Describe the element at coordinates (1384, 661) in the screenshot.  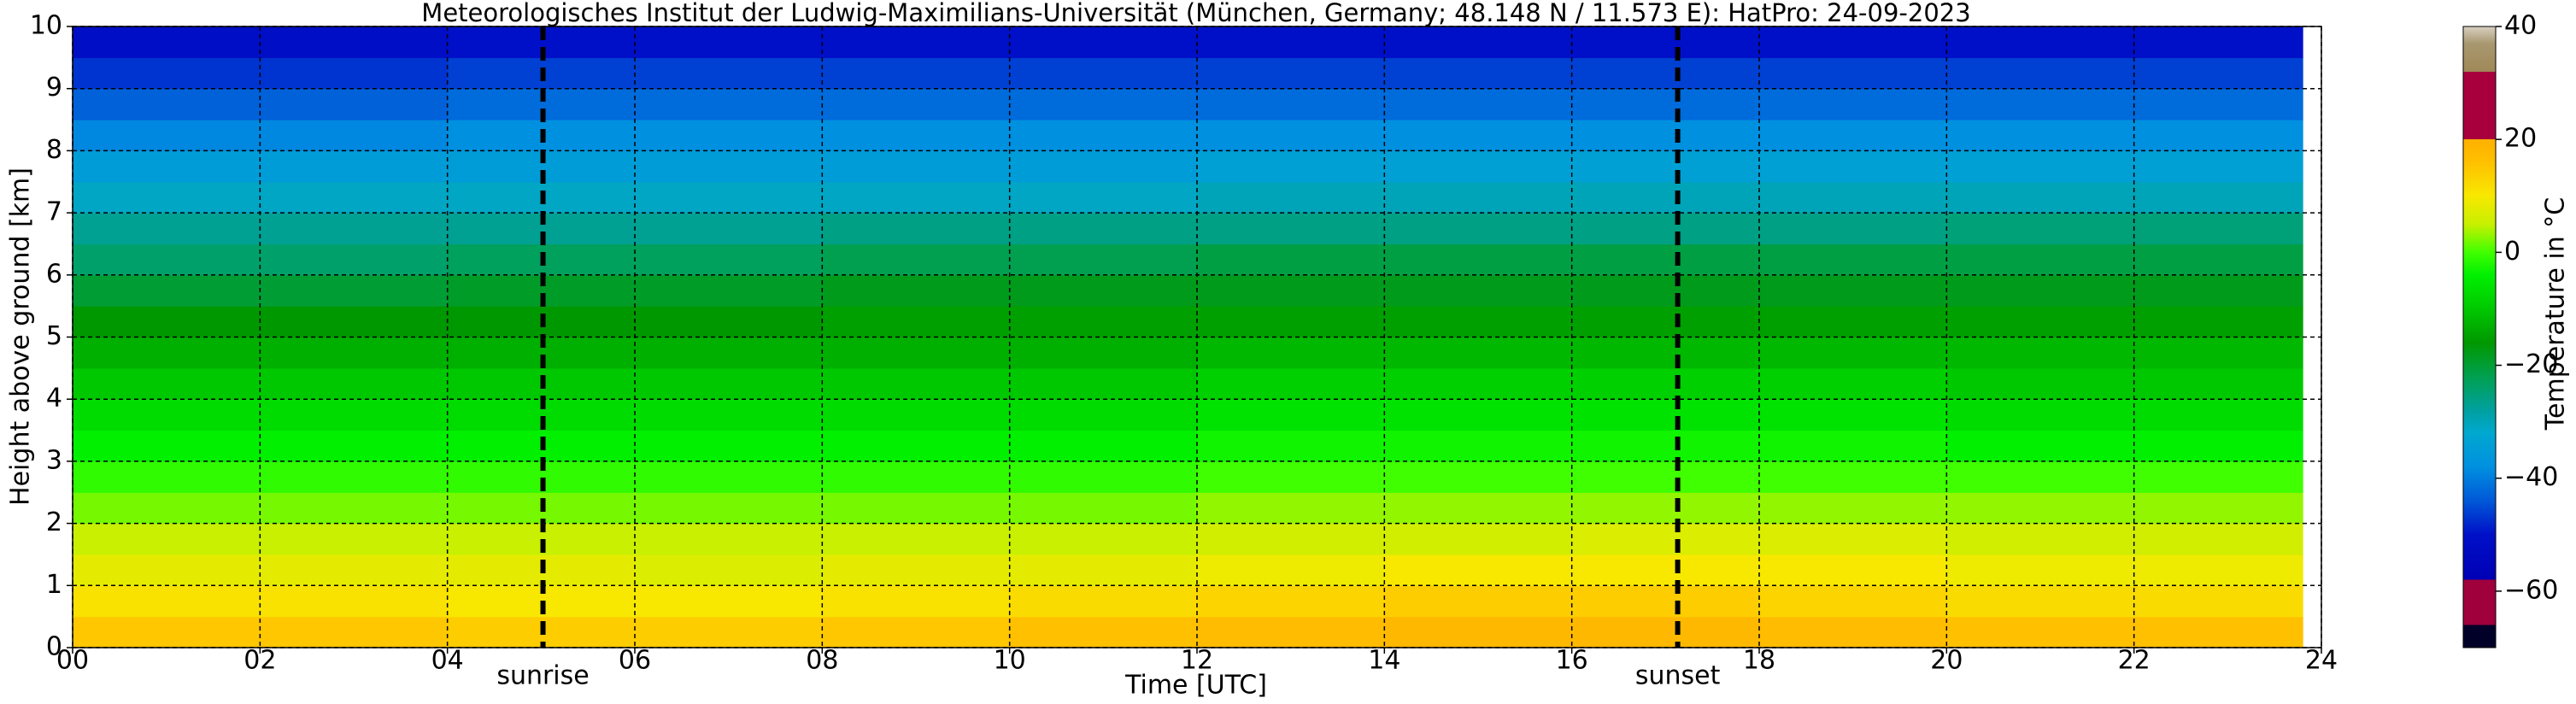
I see `x-tick-label: 14` at that location.